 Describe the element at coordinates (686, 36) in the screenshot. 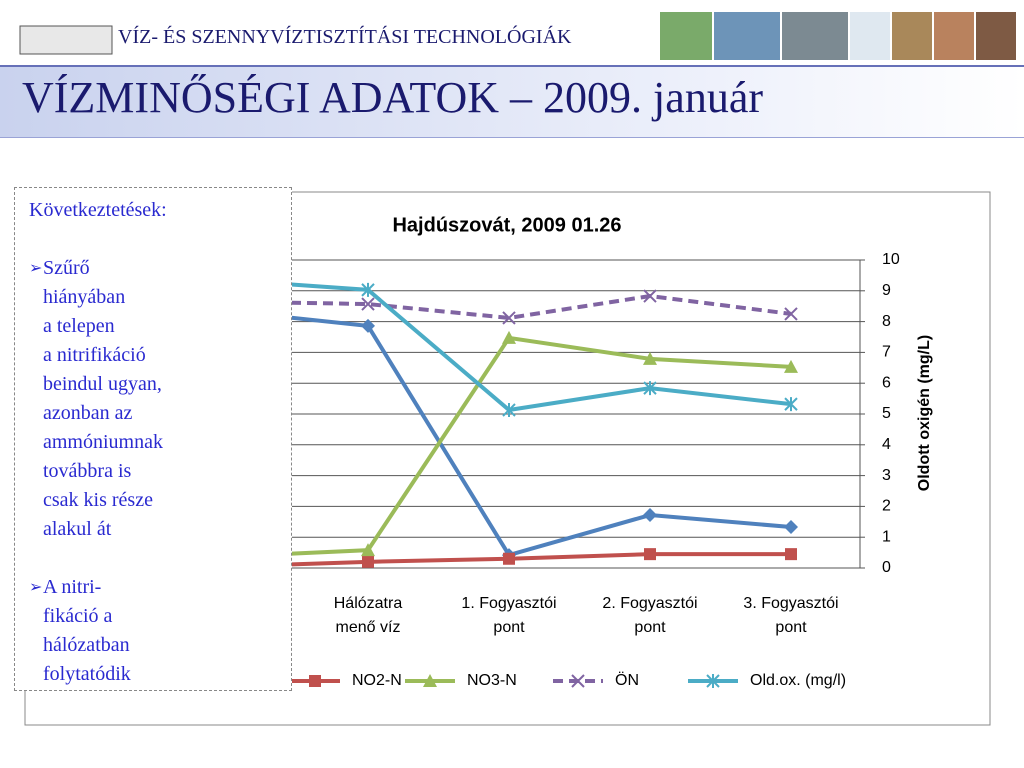

I see `logo-photo` at that location.